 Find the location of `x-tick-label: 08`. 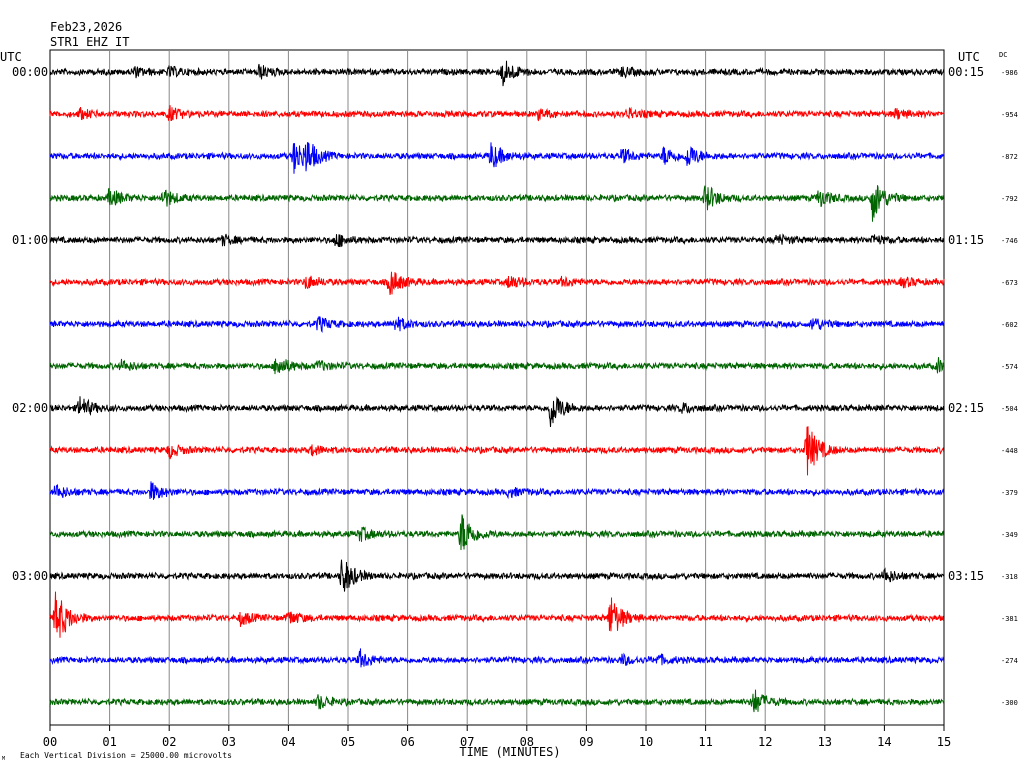

x-tick-label: 08 is located at coordinates (527, 742).